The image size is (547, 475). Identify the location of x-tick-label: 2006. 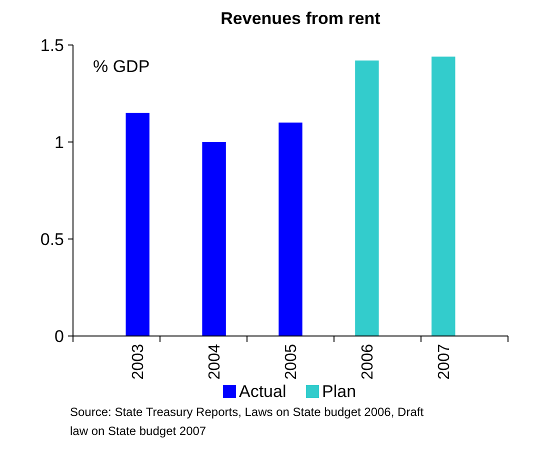
(368, 362).